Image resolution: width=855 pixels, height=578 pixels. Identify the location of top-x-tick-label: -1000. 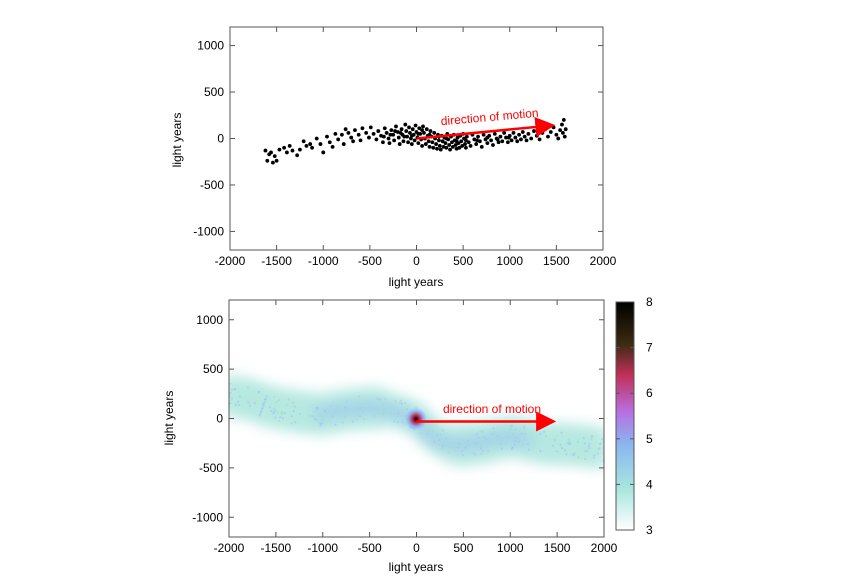
(323, 261).